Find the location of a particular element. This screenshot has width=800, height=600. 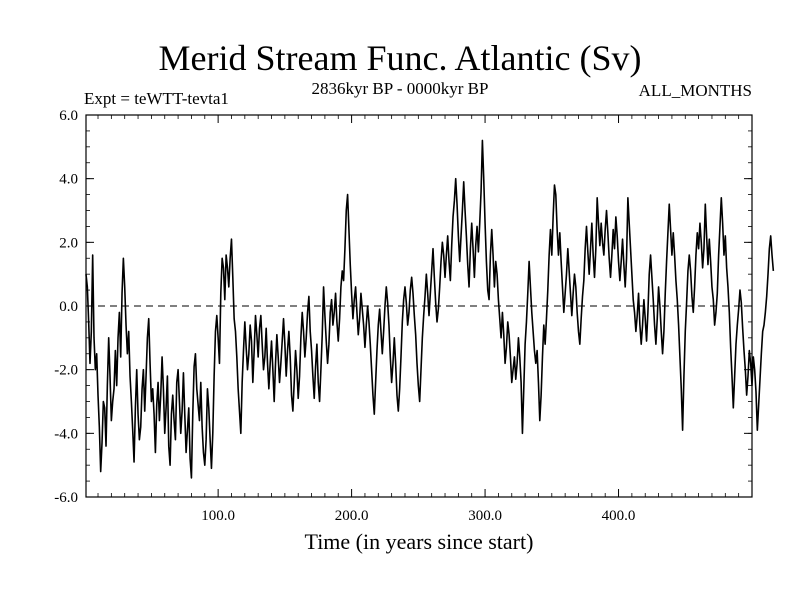

x-axis-label: Time (in years since start) is located at coordinates (419, 541).